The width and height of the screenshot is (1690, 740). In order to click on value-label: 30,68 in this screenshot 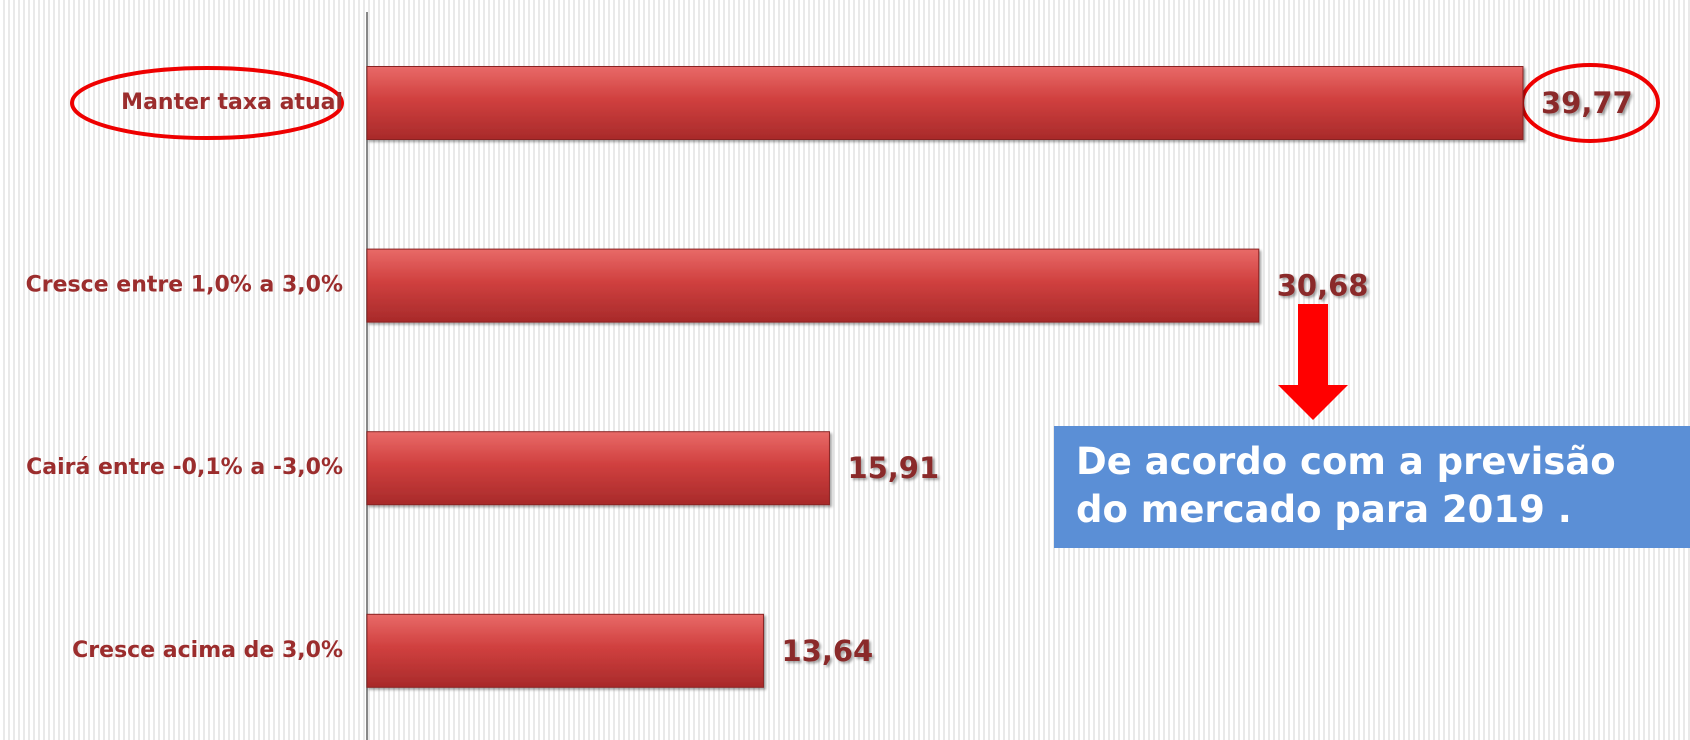, I will do `click(1323, 286)`.